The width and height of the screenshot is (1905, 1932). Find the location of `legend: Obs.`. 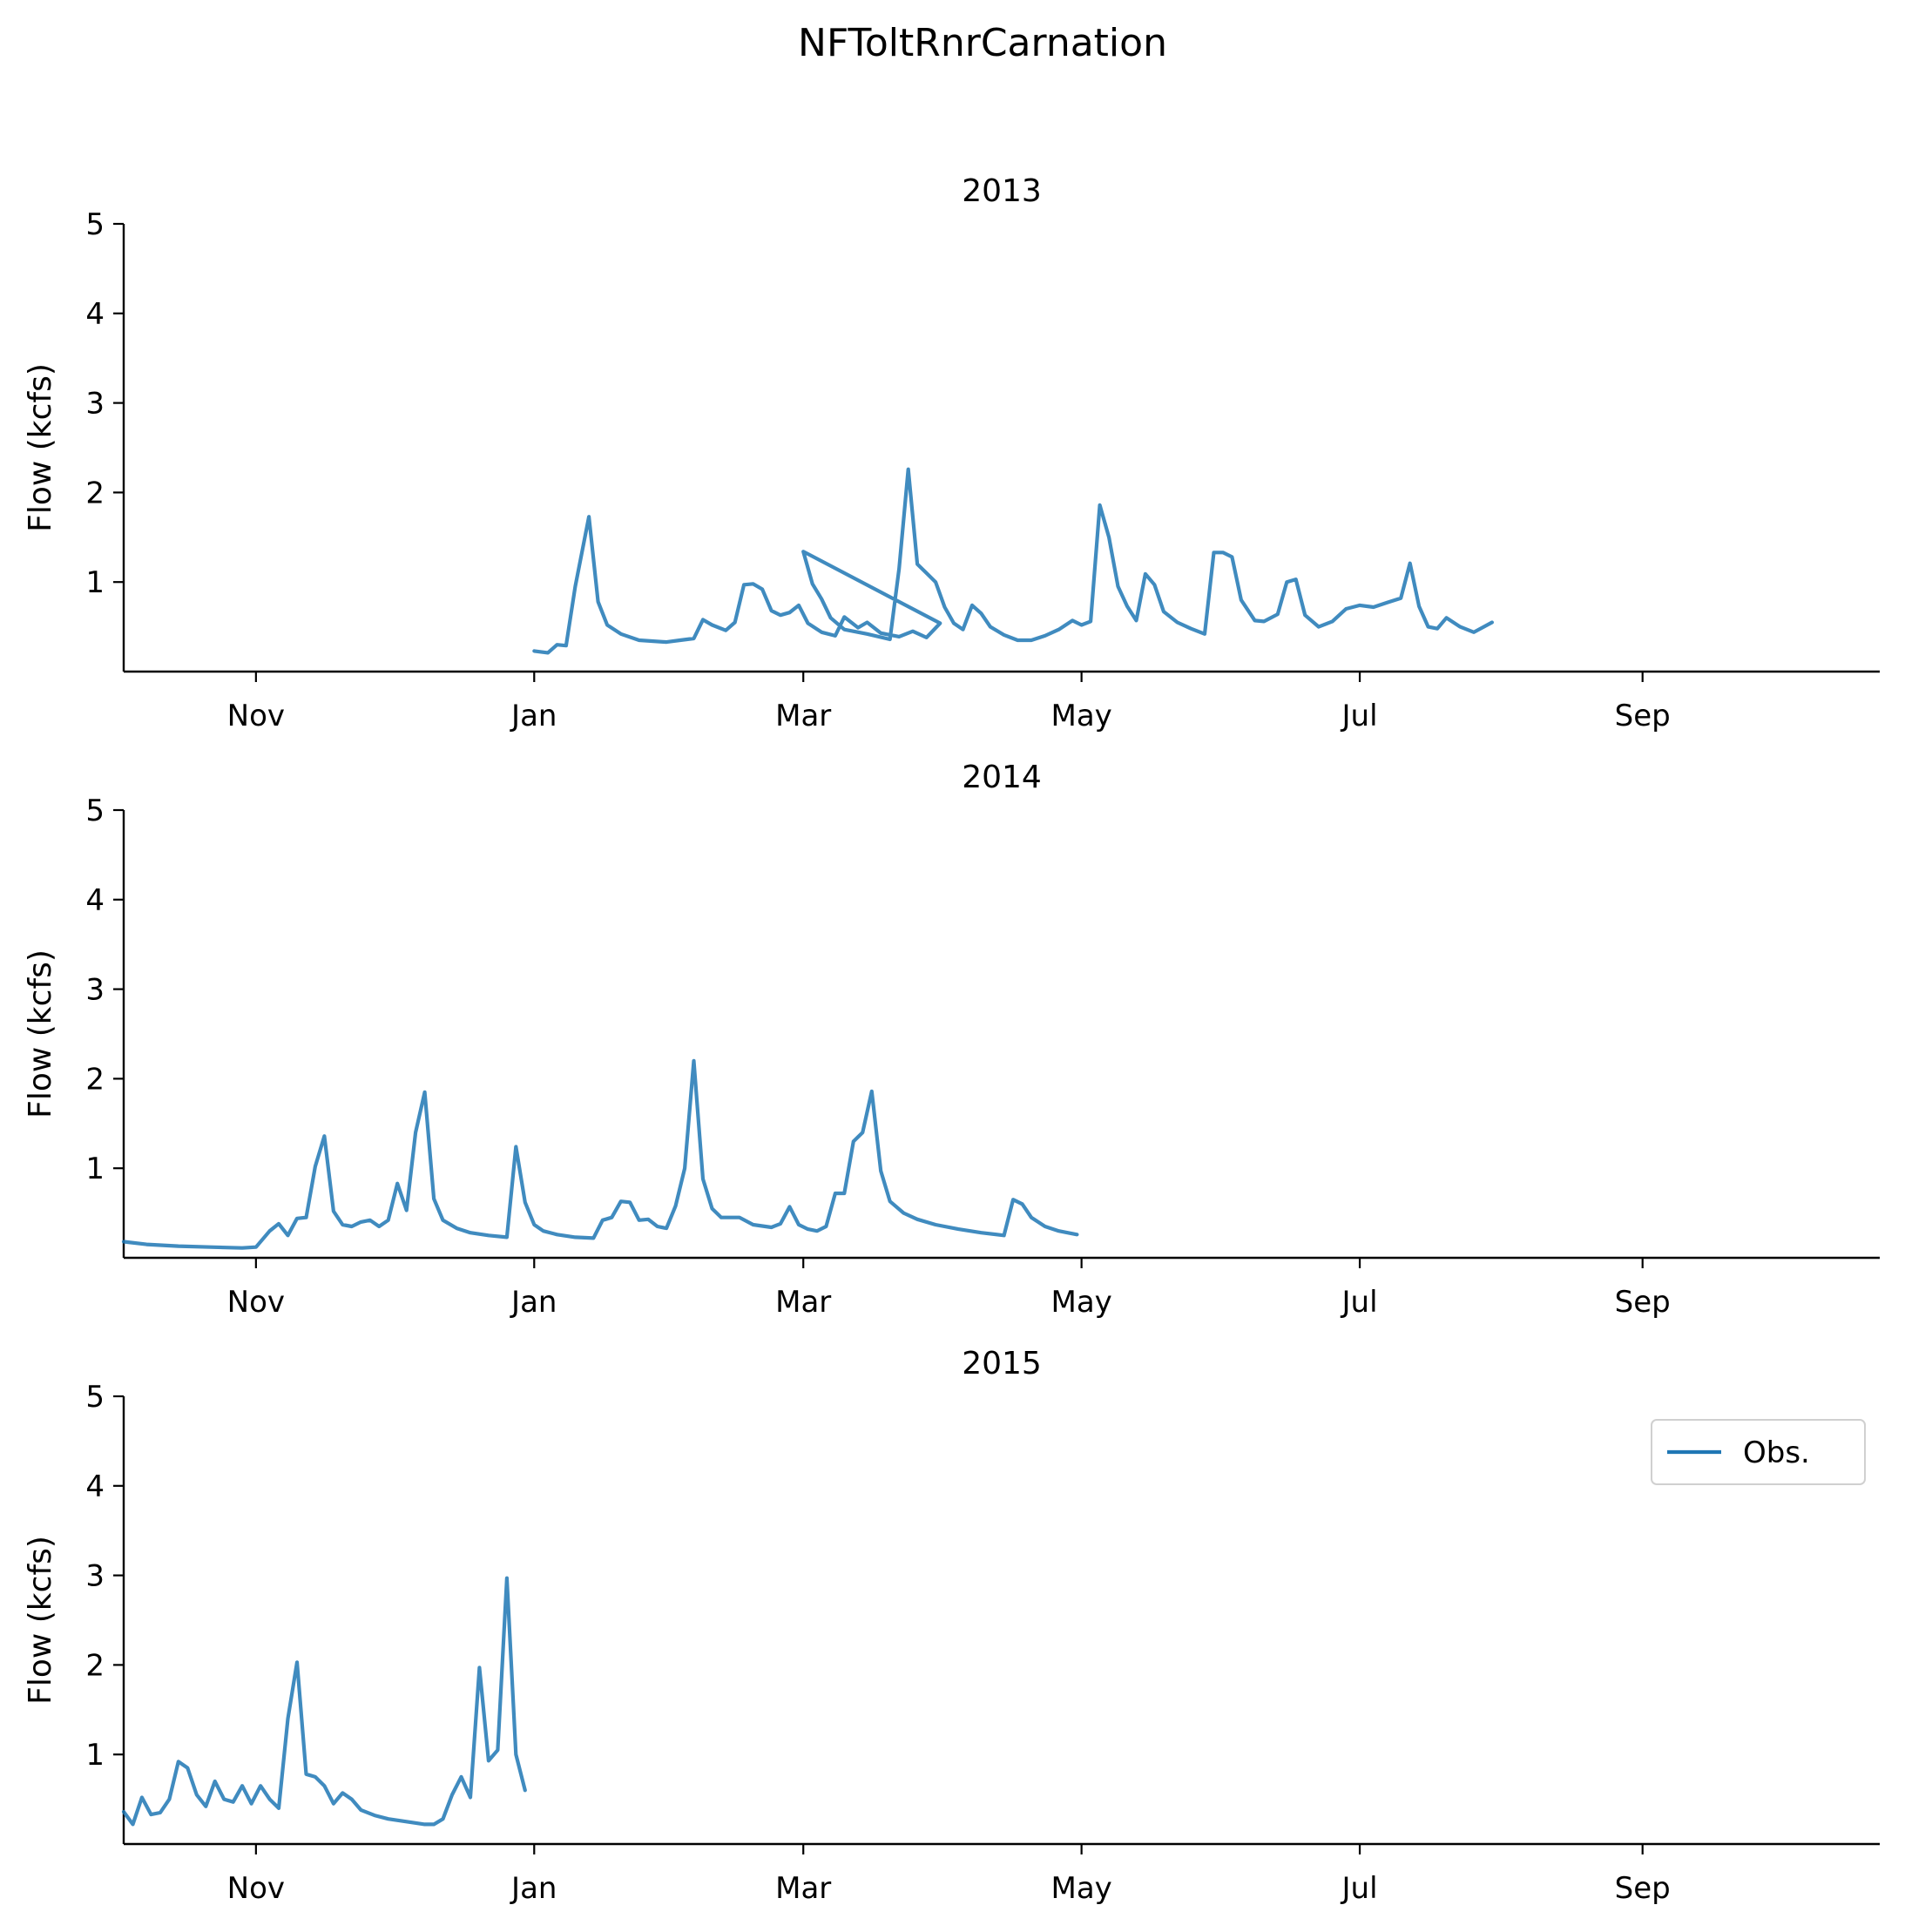

legend: Obs. is located at coordinates (1758, 1452).